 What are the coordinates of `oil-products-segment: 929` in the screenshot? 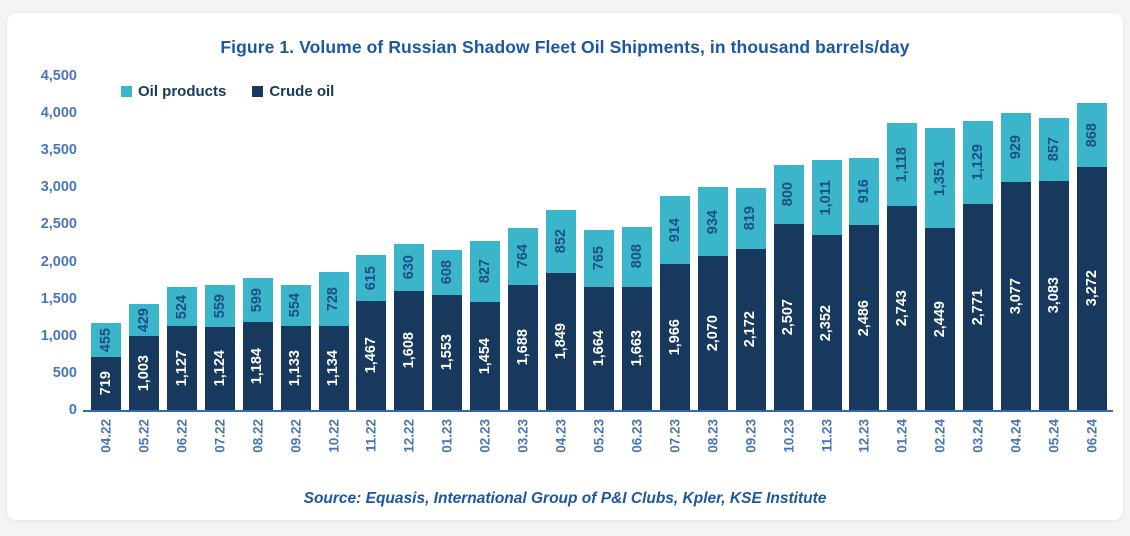 It's located at (1016, 147).